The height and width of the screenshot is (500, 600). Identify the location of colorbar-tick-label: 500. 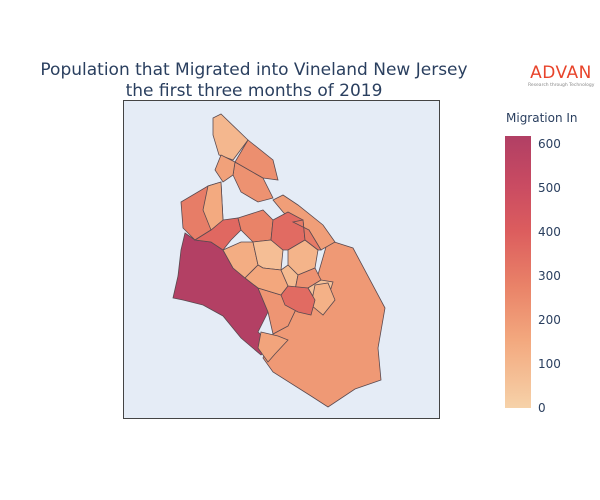
(549, 188).